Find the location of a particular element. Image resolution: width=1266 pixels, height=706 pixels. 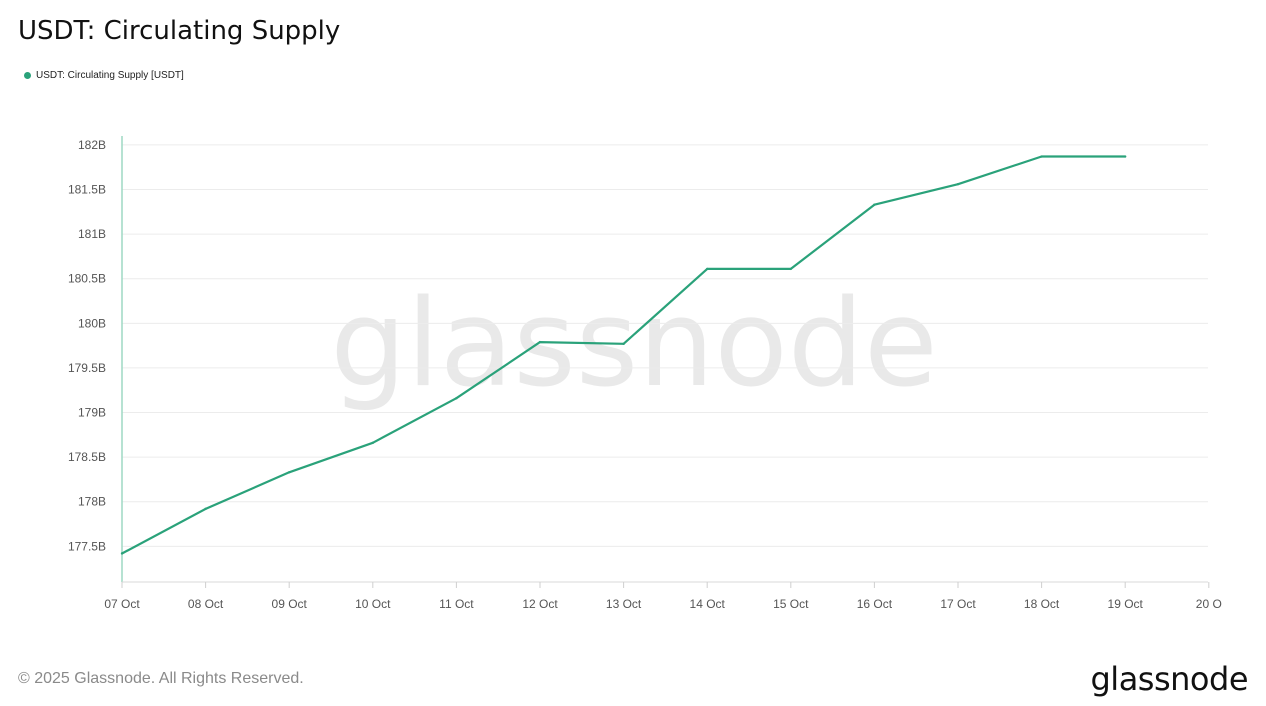

x-tick-label: 16 Oct is located at coordinates (875, 604).